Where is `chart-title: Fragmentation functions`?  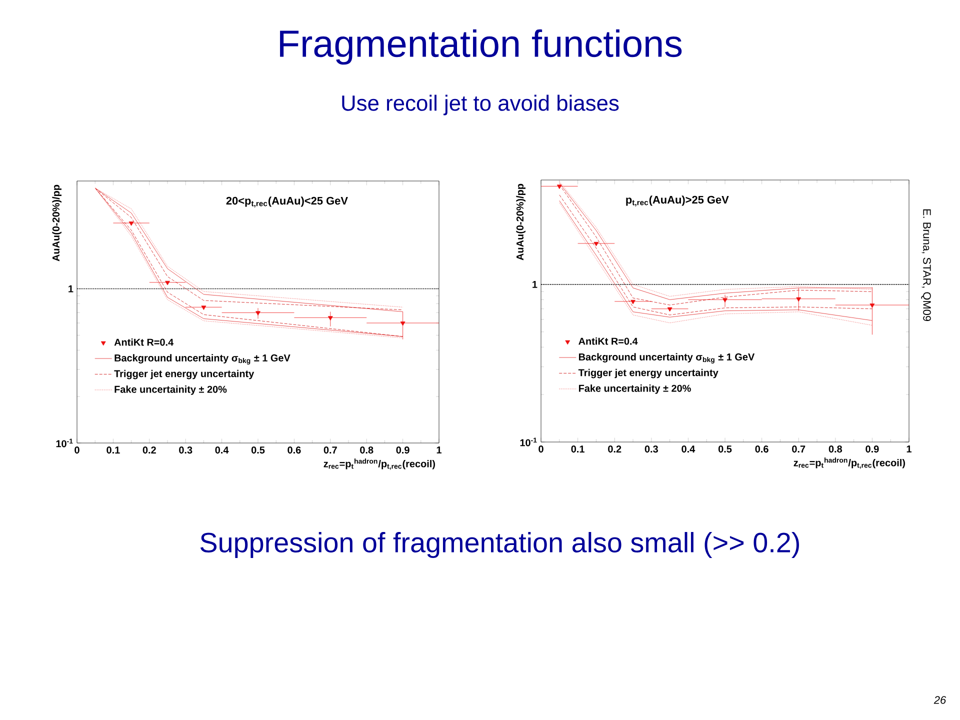 chart-title: Fragmentation functions is located at coordinates (481, 47).